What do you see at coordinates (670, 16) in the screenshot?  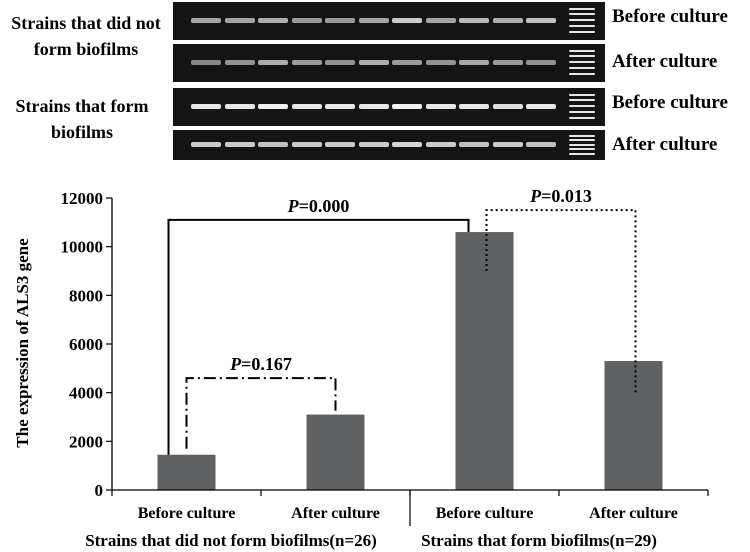 I see `gel-row-label-0: Before culture` at bounding box center [670, 16].